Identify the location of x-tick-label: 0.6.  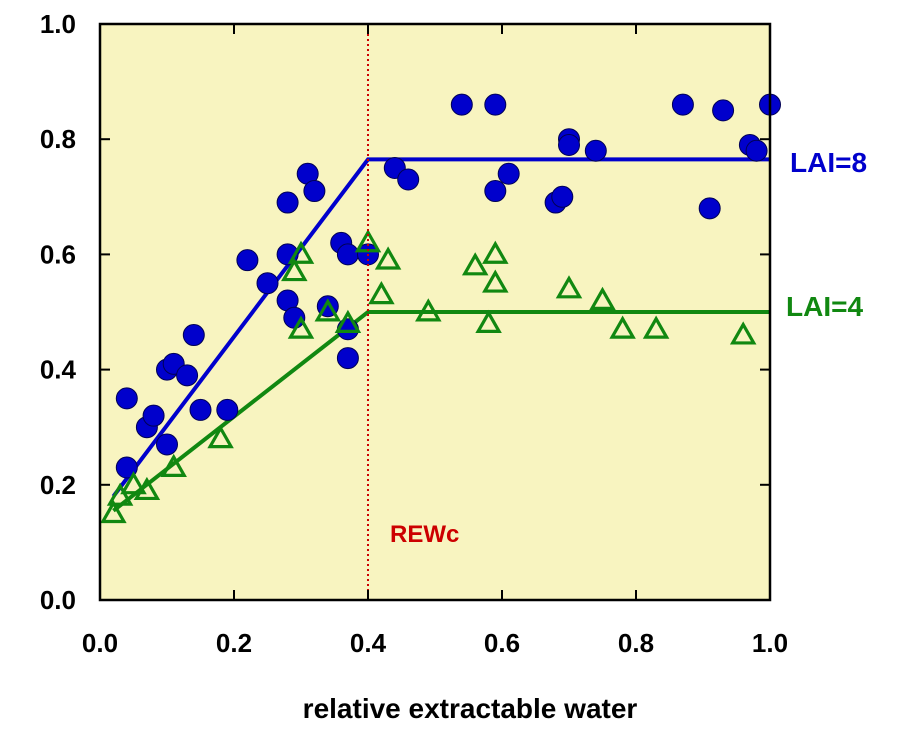
(502, 643).